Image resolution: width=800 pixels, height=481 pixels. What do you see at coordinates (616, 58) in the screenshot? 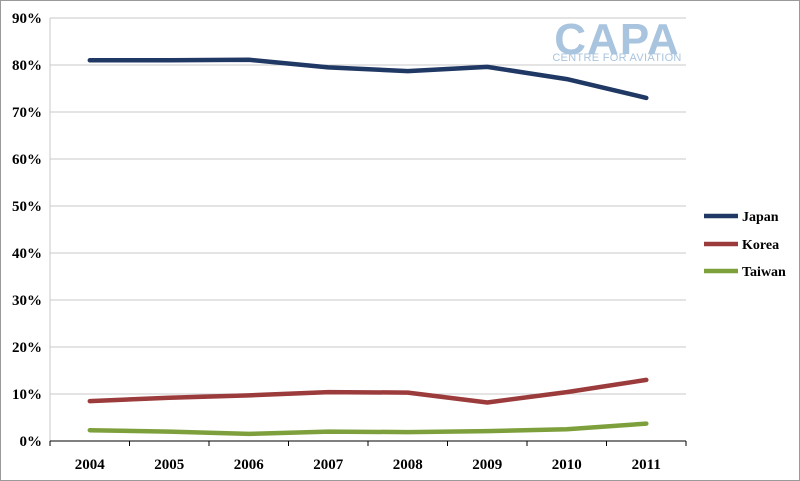
I see `logo-sub-text: CENTRE FOR AVIATION` at bounding box center [616, 58].